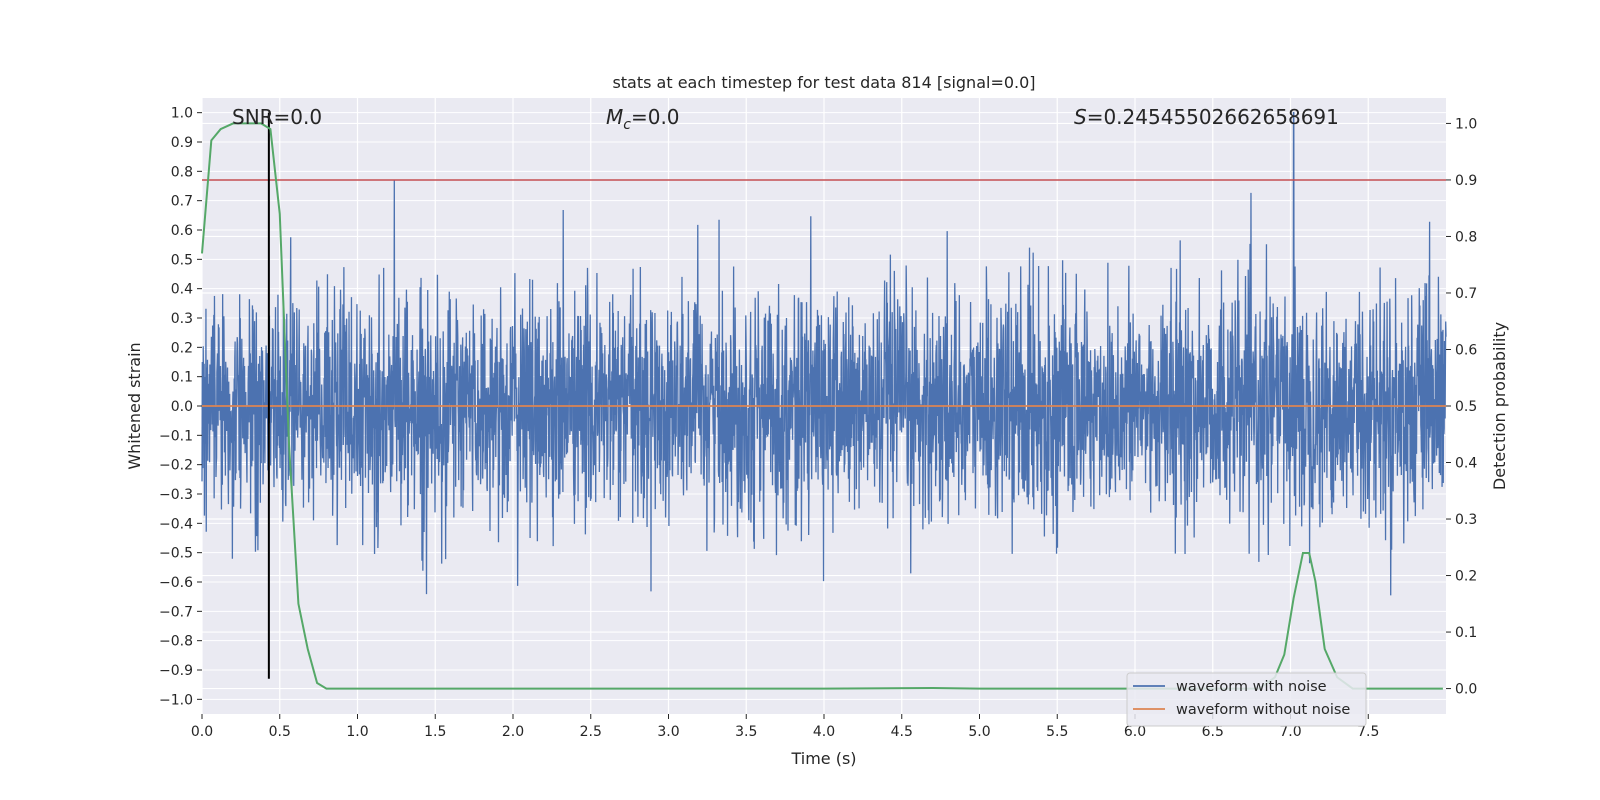 This screenshot has width=1600, height=800. What do you see at coordinates (1466, 181) in the screenshot?
I see `y2-tick-label: 0.9` at bounding box center [1466, 181].